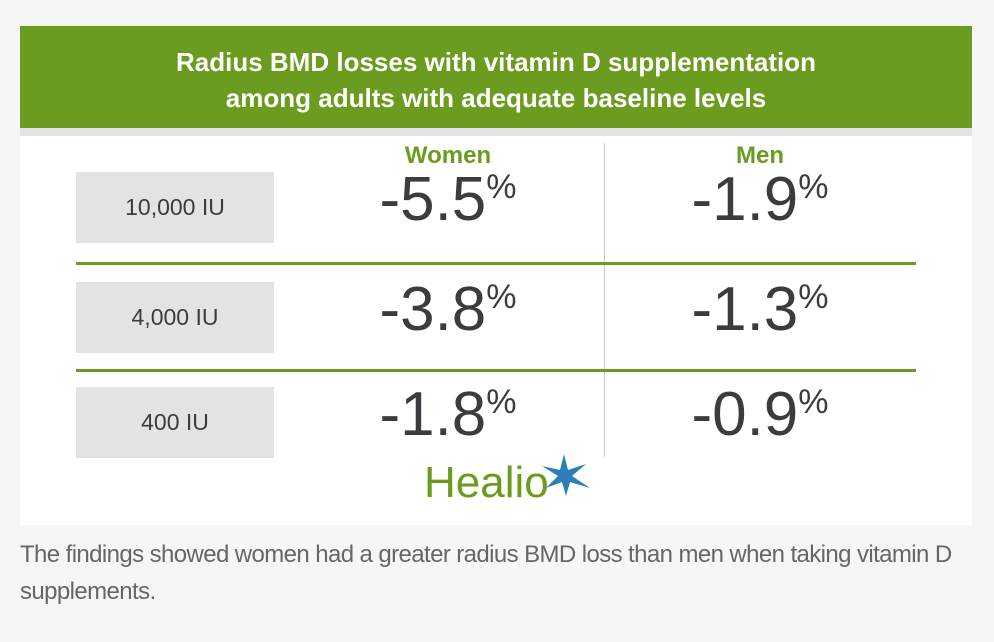 Image resolution: width=994 pixels, height=642 pixels. What do you see at coordinates (175, 317) in the screenshot?
I see `dose-label: 4,000 IU` at bounding box center [175, 317].